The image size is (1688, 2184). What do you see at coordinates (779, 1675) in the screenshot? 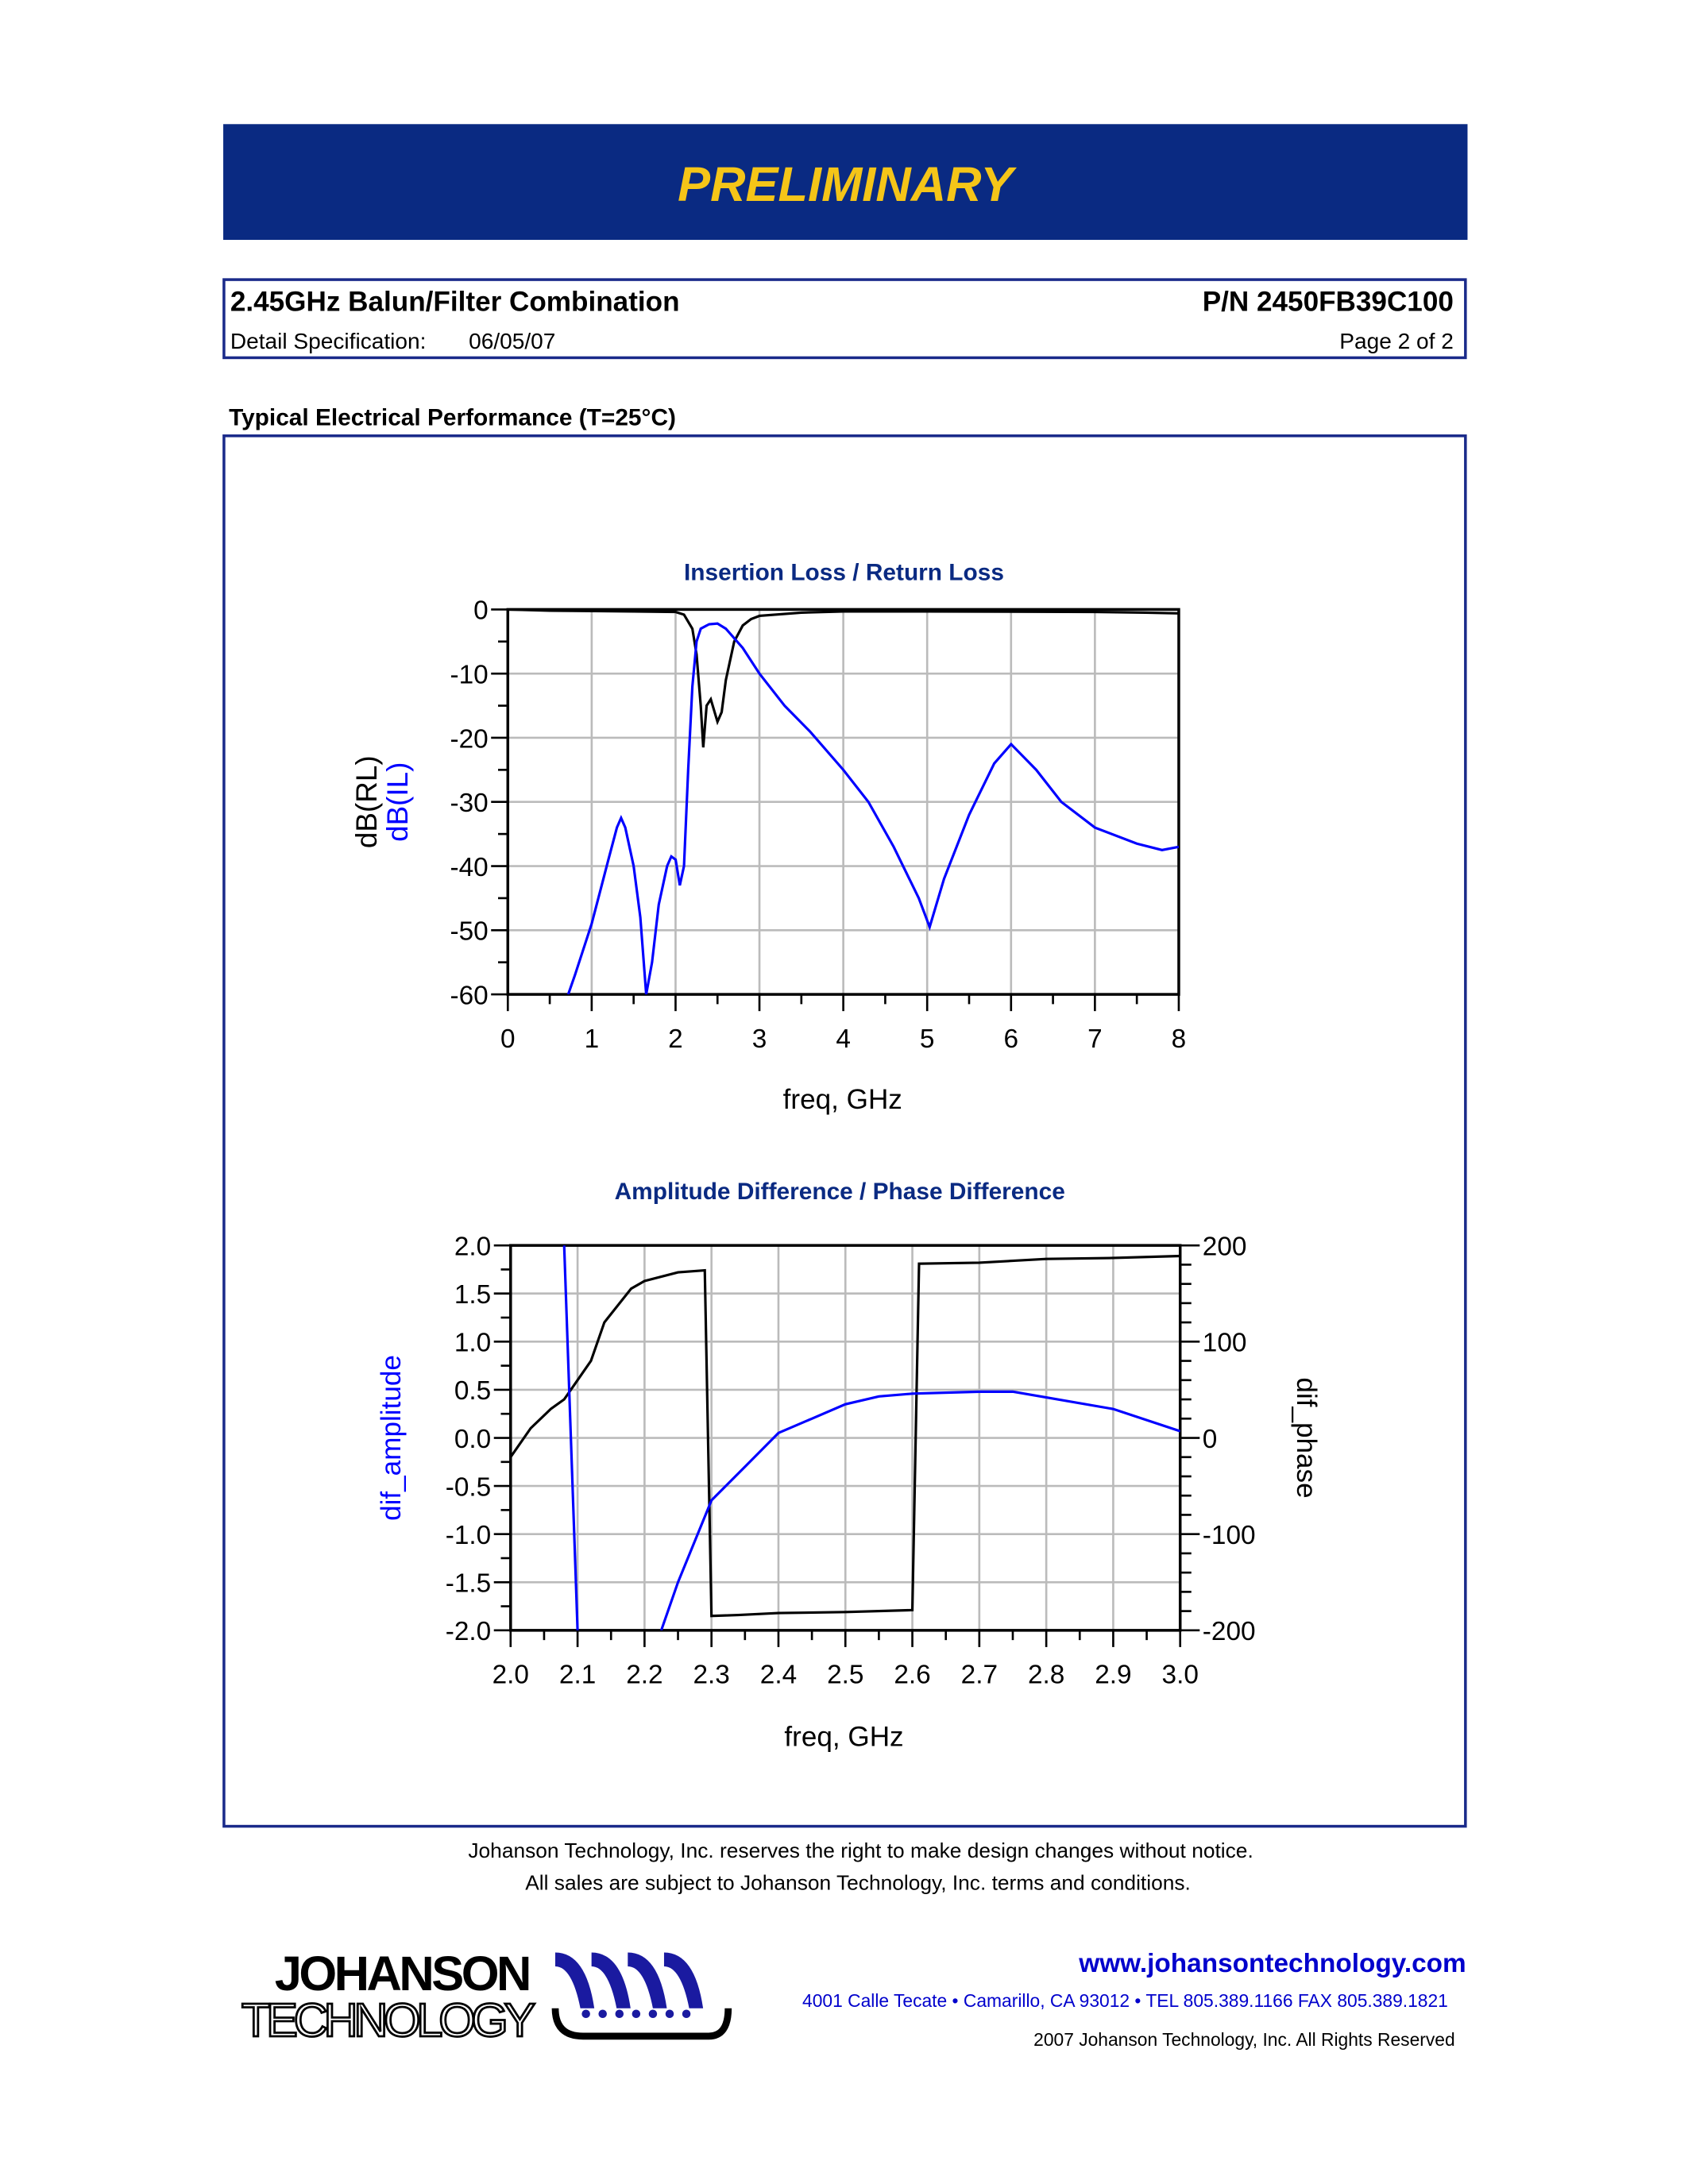
I see `x-tick-label: 2.4` at bounding box center [779, 1675].